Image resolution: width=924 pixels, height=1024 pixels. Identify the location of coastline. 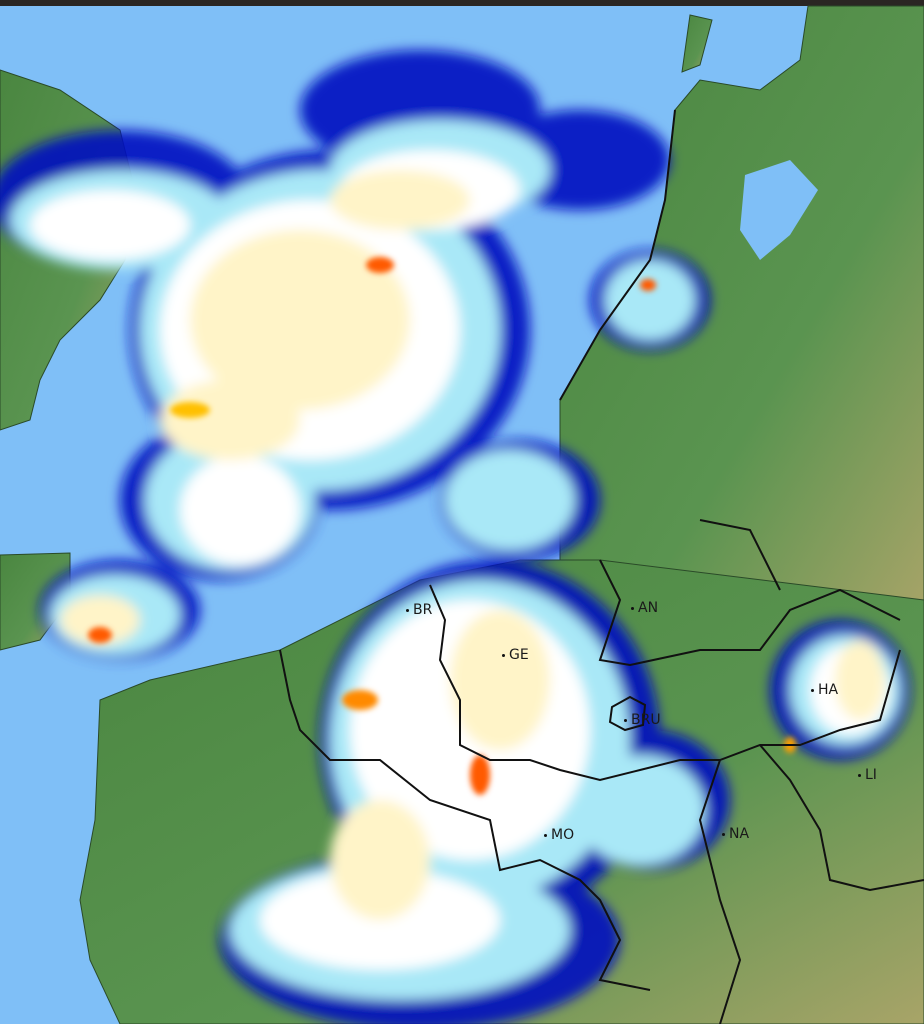
(617, 255).